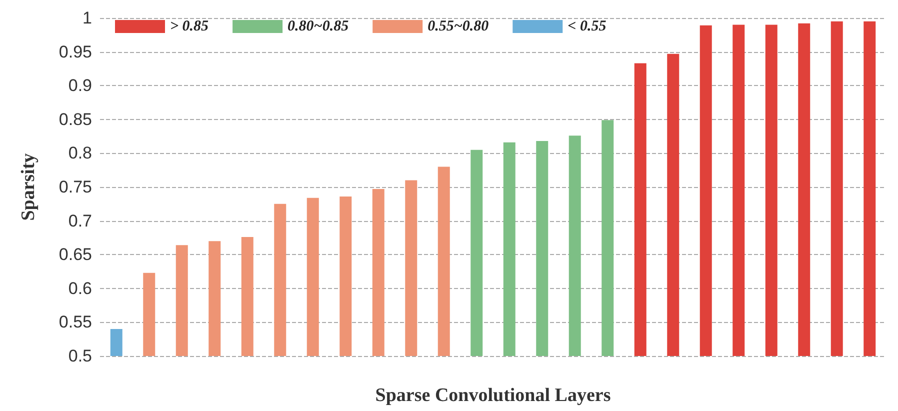 Image resolution: width=898 pixels, height=411 pixels. Describe the element at coordinates (319, 26) in the screenshot. I see `legend-label: 0.80~0.85` at that location.